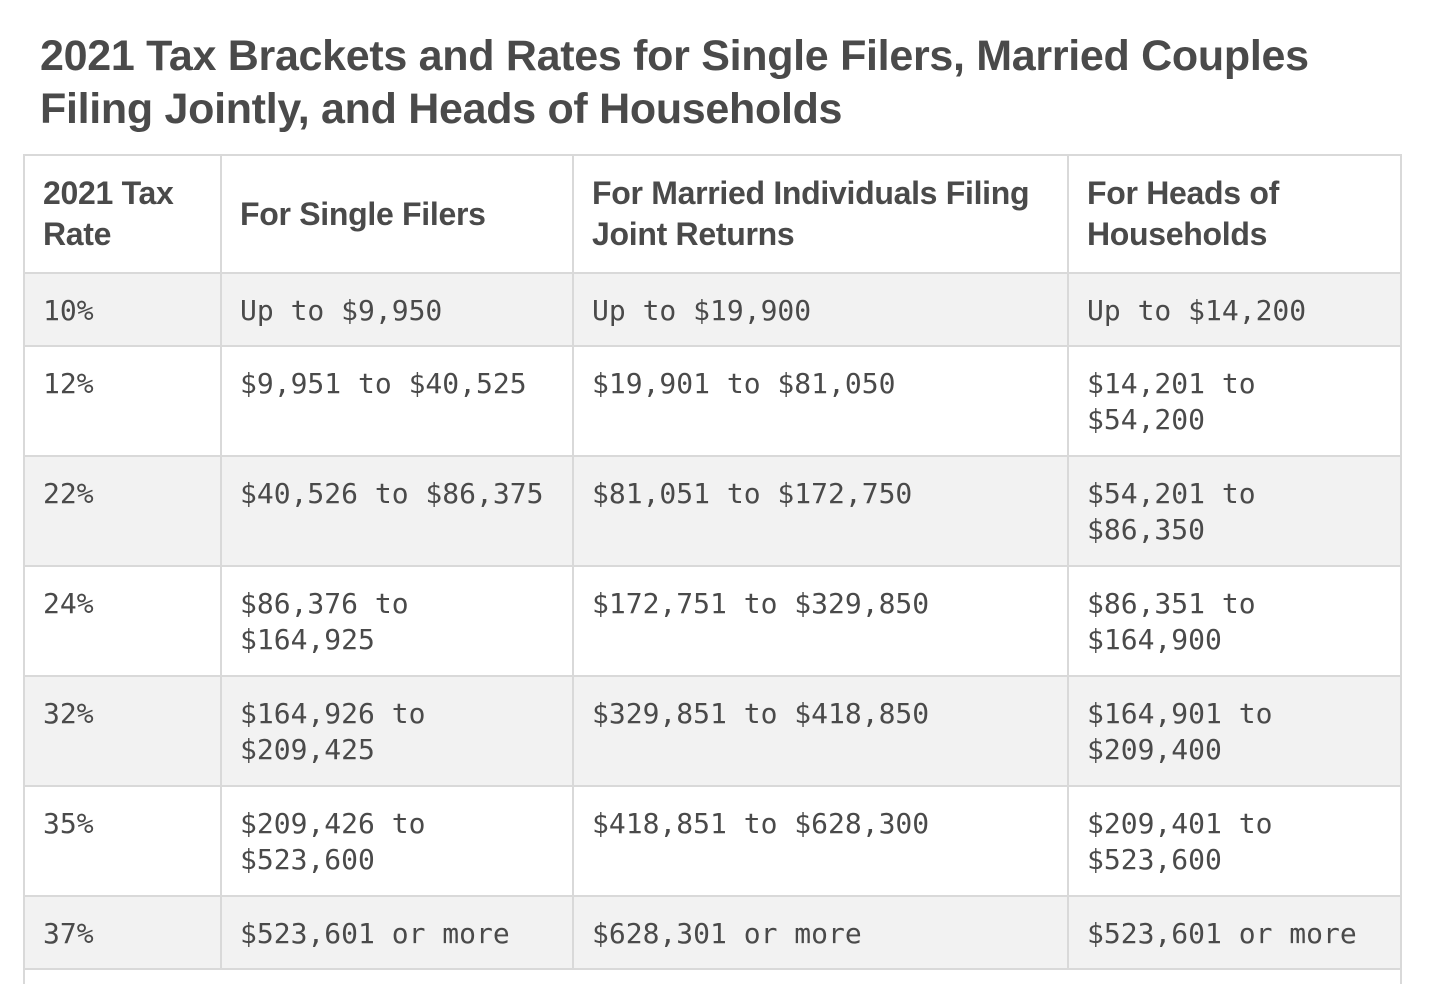  What do you see at coordinates (821, 841) in the screenshot?
I see `cell-married-joint: $418,851 to $628,300` at bounding box center [821, 841].